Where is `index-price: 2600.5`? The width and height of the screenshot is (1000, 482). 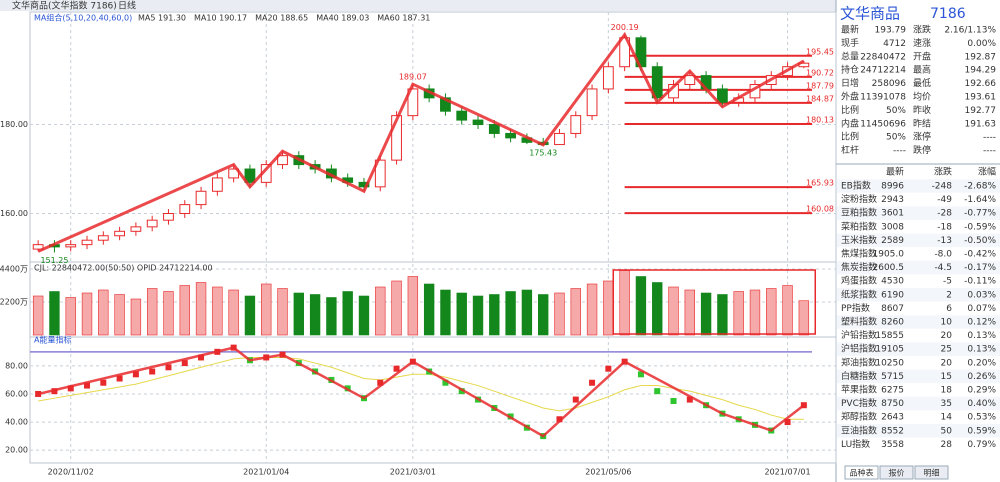 index-price: 2600.5 is located at coordinates (889, 268).